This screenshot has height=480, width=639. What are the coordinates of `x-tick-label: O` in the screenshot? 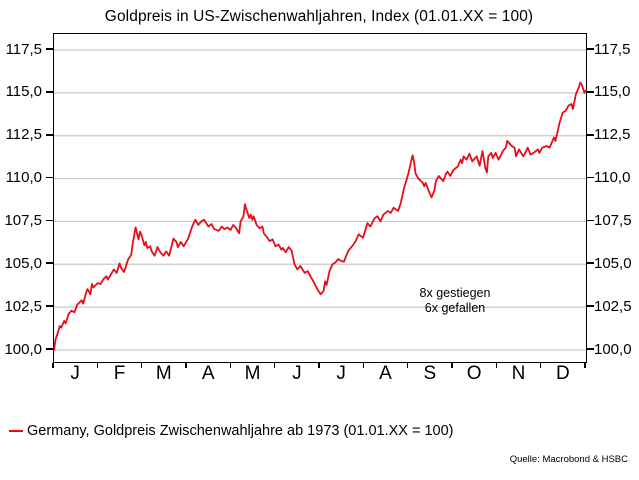 It's located at (474, 373).